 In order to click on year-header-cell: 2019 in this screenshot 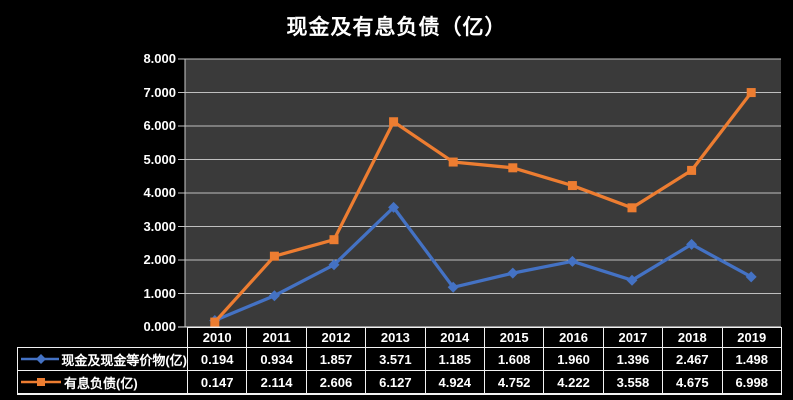, I will do `click(751, 337)`.